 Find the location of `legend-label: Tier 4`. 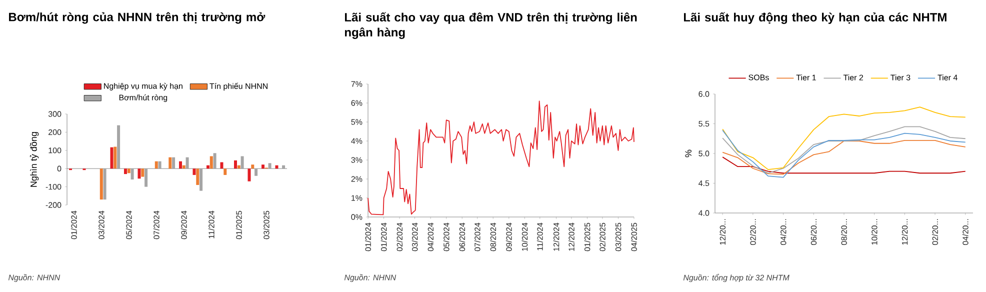

legend-label: Tier 4 is located at coordinates (948, 77).